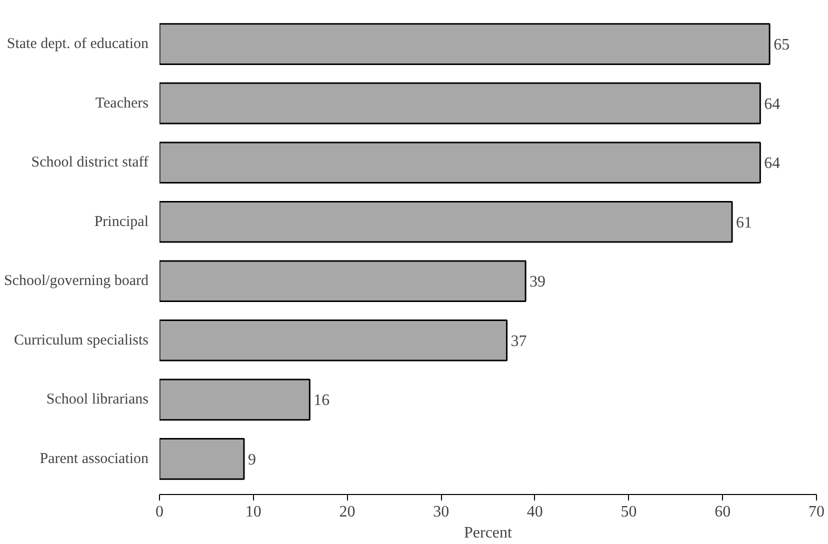 Image resolution: width=828 pixels, height=544 pixels. What do you see at coordinates (628, 512) in the screenshot?
I see `x-tick-label: 50` at bounding box center [628, 512].